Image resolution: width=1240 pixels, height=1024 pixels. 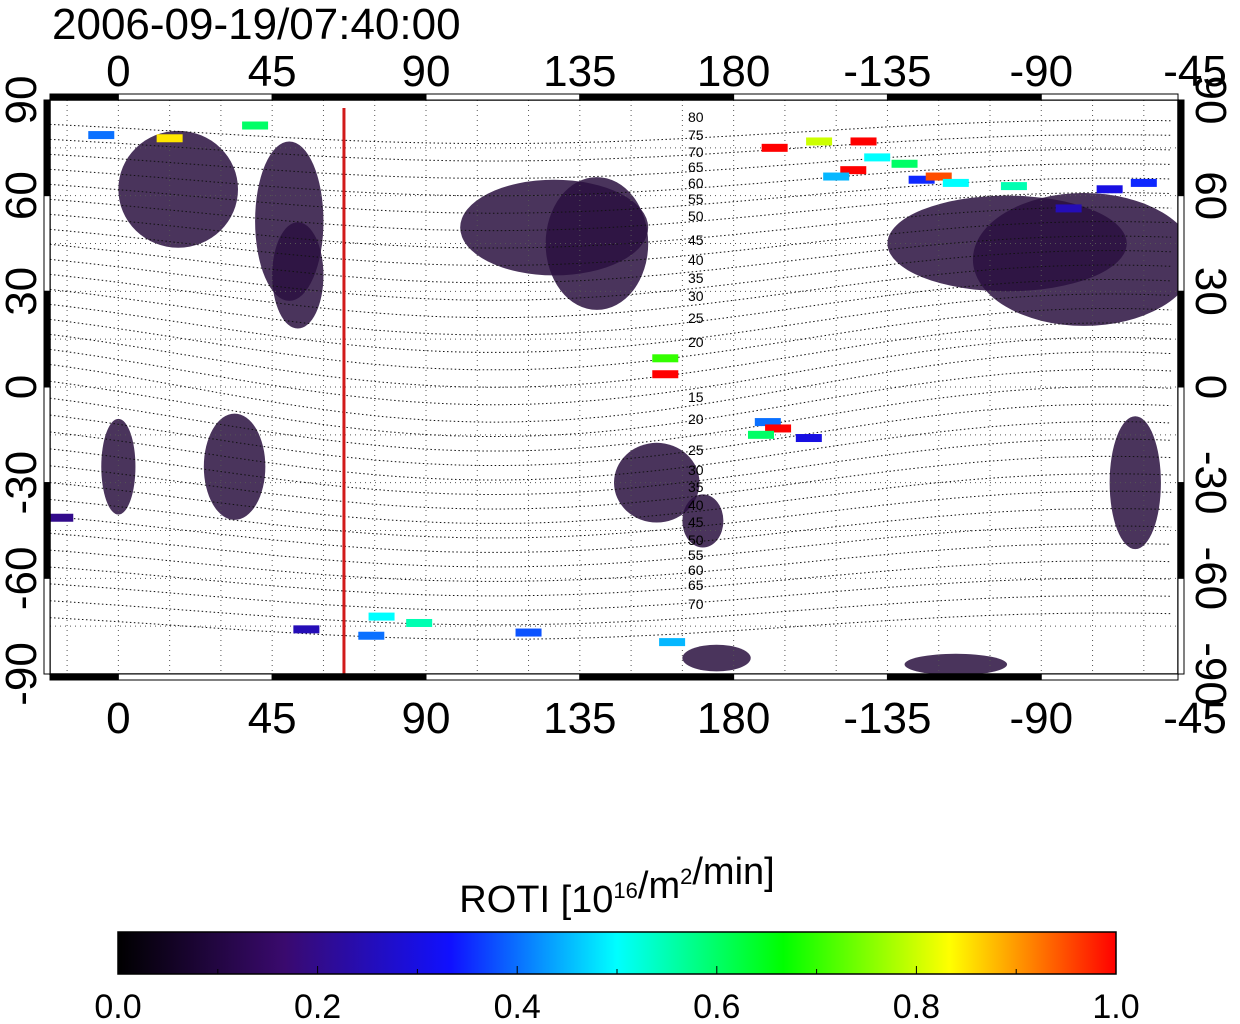 I want to click on maglat-label-north: 70, so click(x=696, y=152).